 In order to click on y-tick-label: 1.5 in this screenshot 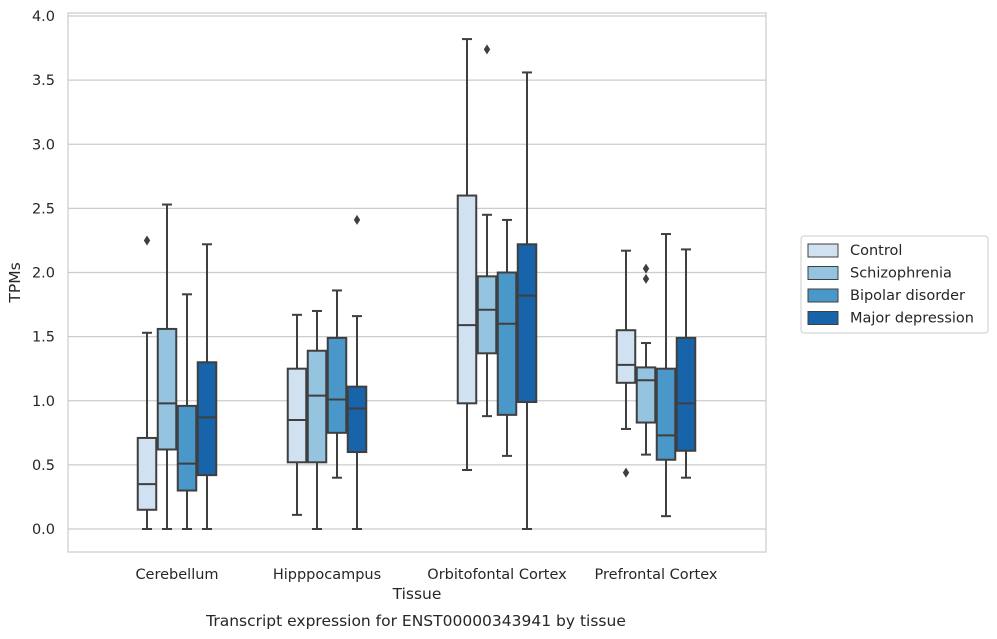, I will do `click(43, 338)`.